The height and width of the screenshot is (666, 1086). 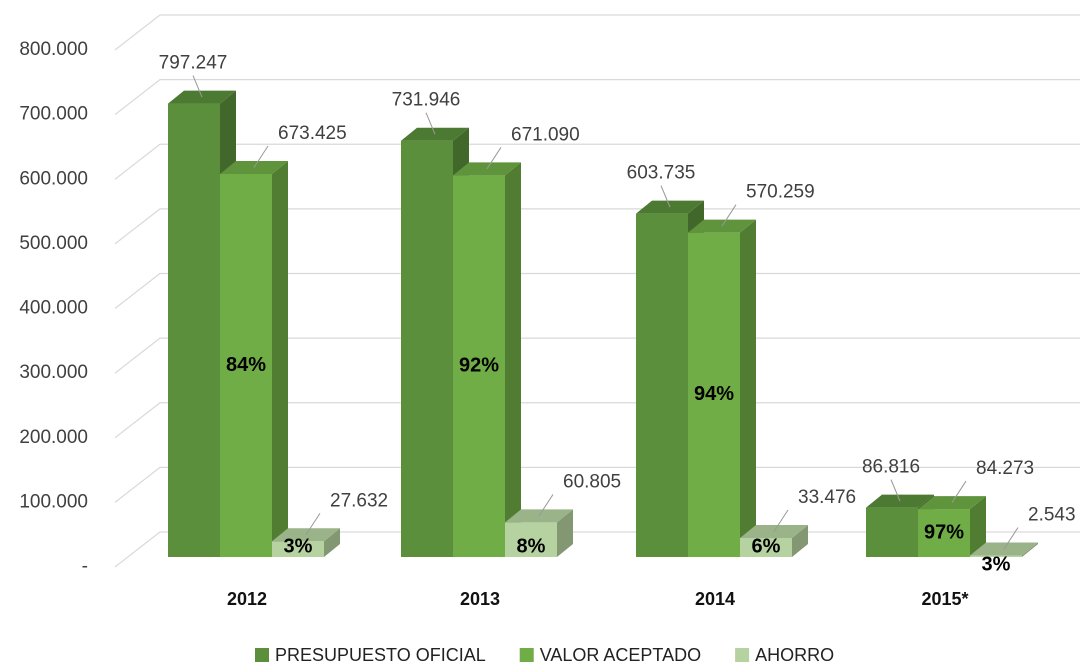 I want to click on legend-label: PRESUPUESTO OFICIAL, so click(x=380, y=655).